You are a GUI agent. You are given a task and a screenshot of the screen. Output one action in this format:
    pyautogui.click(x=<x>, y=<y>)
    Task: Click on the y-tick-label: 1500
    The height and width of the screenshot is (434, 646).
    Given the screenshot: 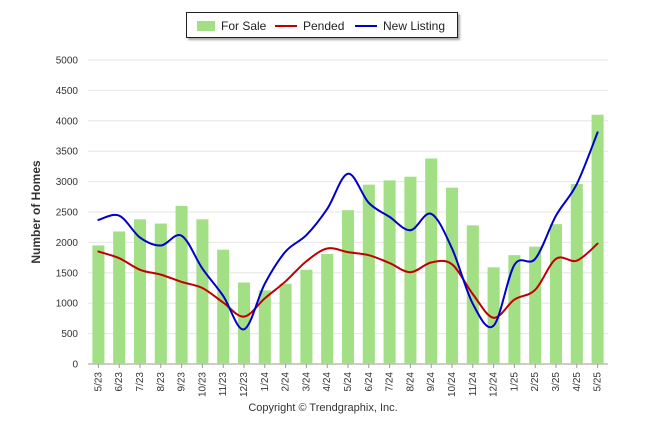 What is the action you would take?
    pyautogui.click(x=67, y=273)
    